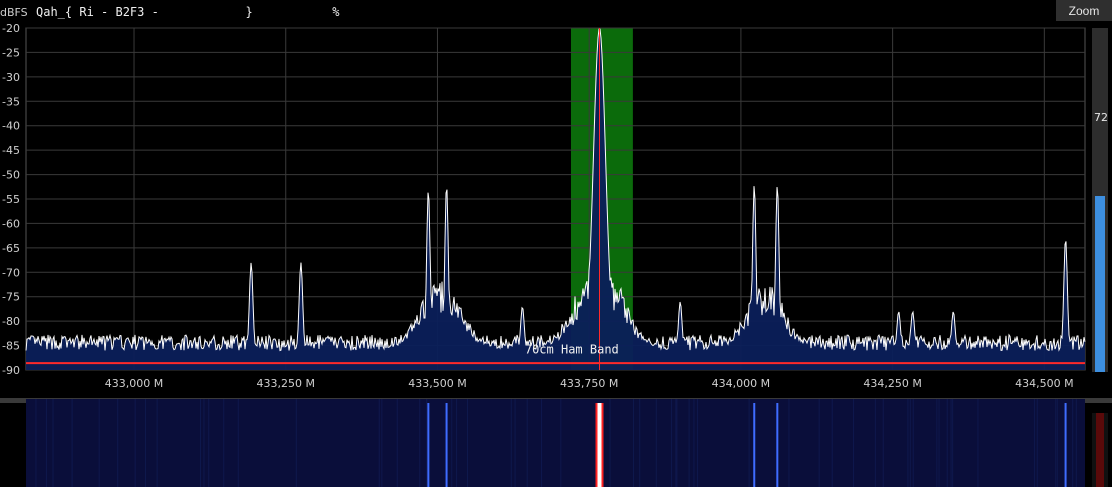 Image resolution: width=1112 pixels, height=487 pixels. Describe the element at coordinates (1084, 10) in the screenshot. I see `zoom-button: Zoom` at that location.